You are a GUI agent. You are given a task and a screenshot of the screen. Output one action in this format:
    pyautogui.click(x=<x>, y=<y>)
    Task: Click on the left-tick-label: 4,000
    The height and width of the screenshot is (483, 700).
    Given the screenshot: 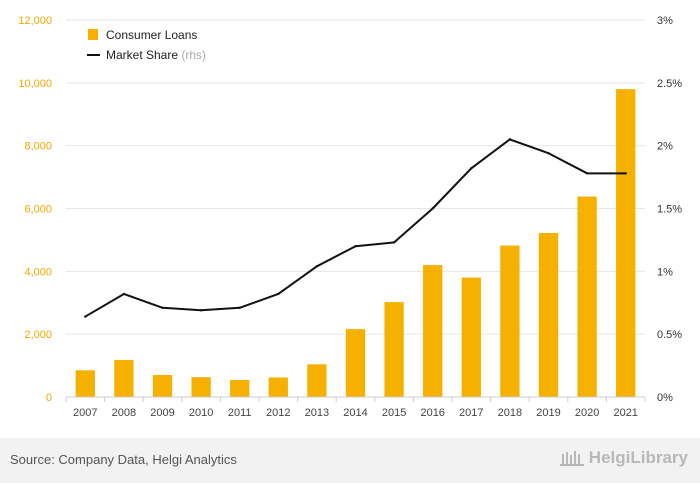 What is the action you would take?
    pyautogui.click(x=38, y=272)
    